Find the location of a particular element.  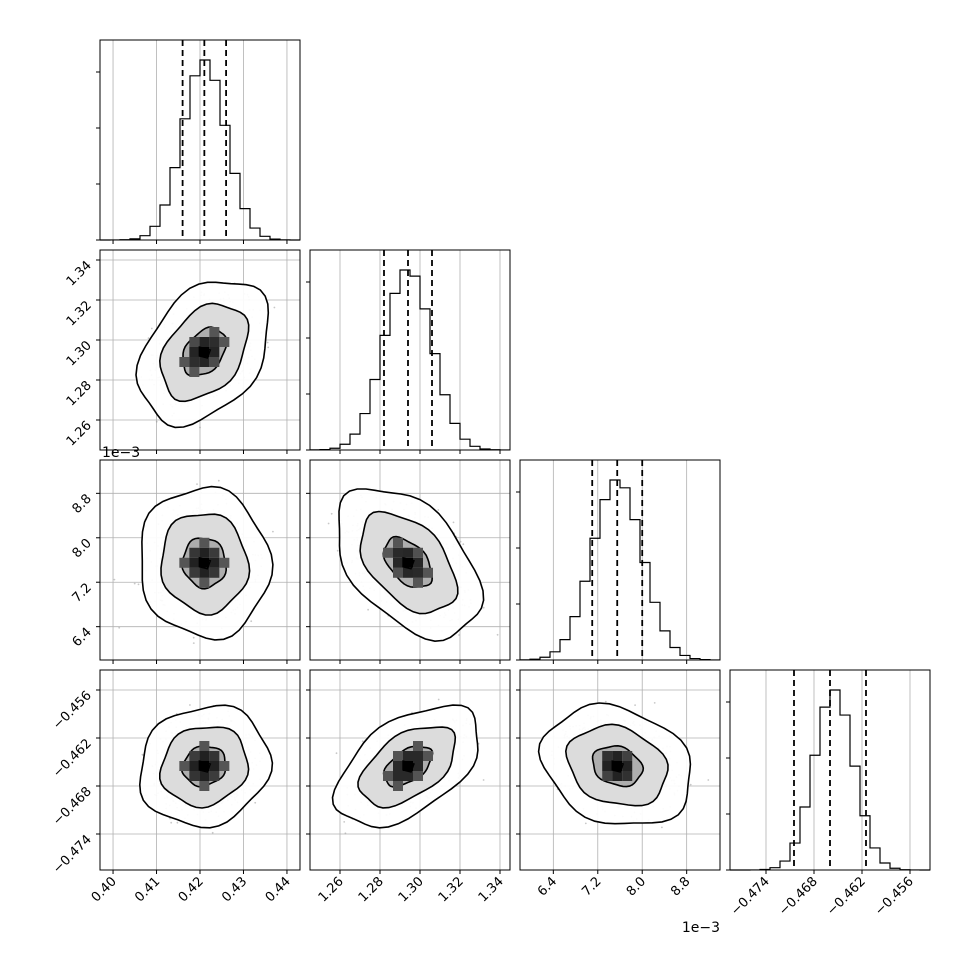

y-tick-label: 1.26 is located at coordinates (79, 433).